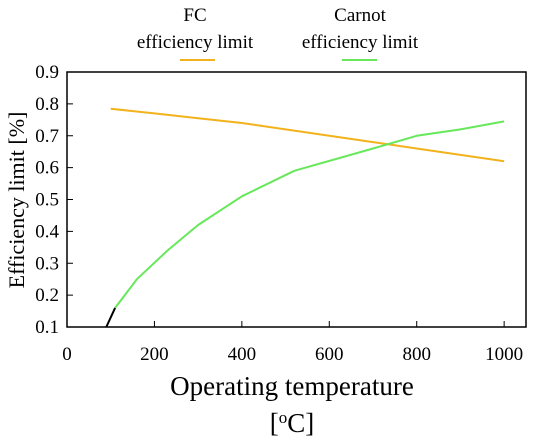 The image size is (550, 446). What do you see at coordinates (47, 231) in the screenshot?
I see `y-tick-label: 0.4` at bounding box center [47, 231].